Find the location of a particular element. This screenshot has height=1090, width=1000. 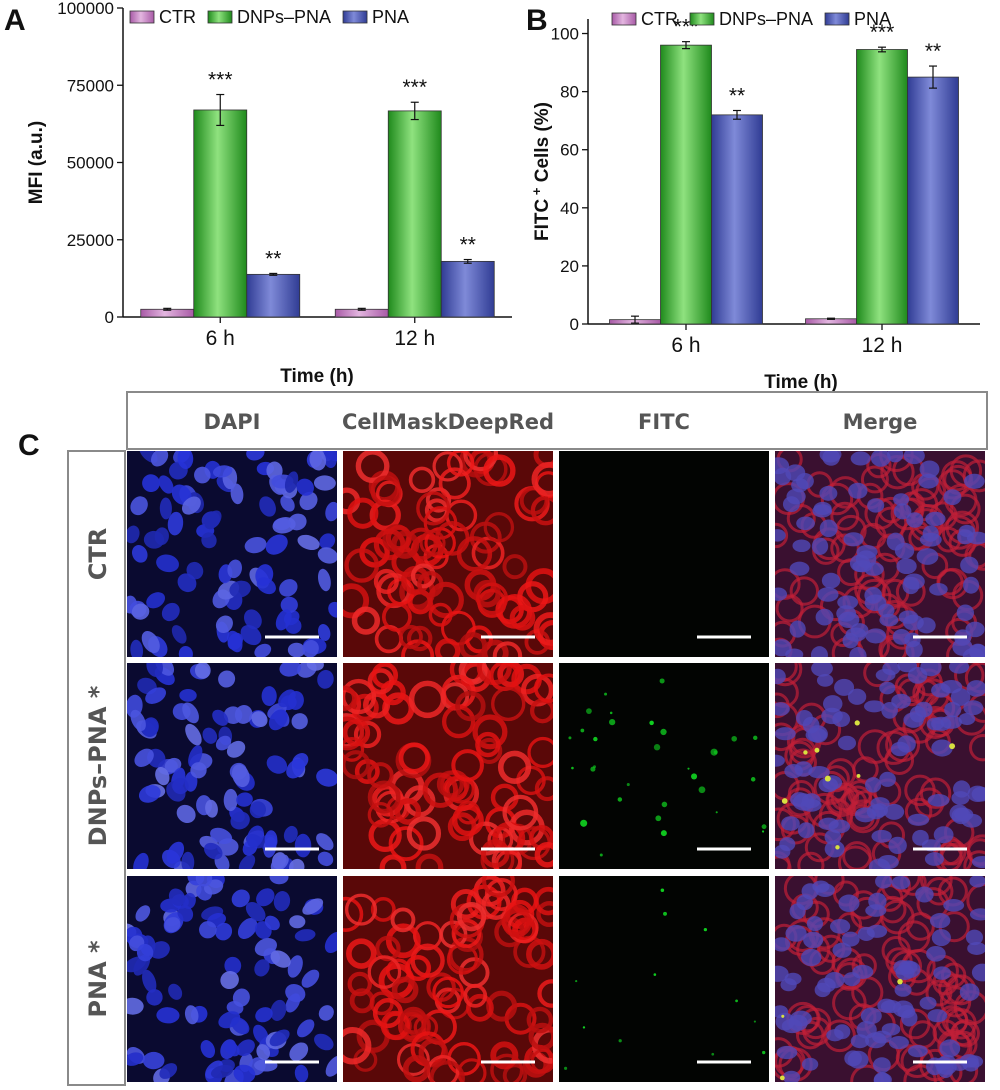

y-tick-label: 20 is located at coordinates (569, 266).